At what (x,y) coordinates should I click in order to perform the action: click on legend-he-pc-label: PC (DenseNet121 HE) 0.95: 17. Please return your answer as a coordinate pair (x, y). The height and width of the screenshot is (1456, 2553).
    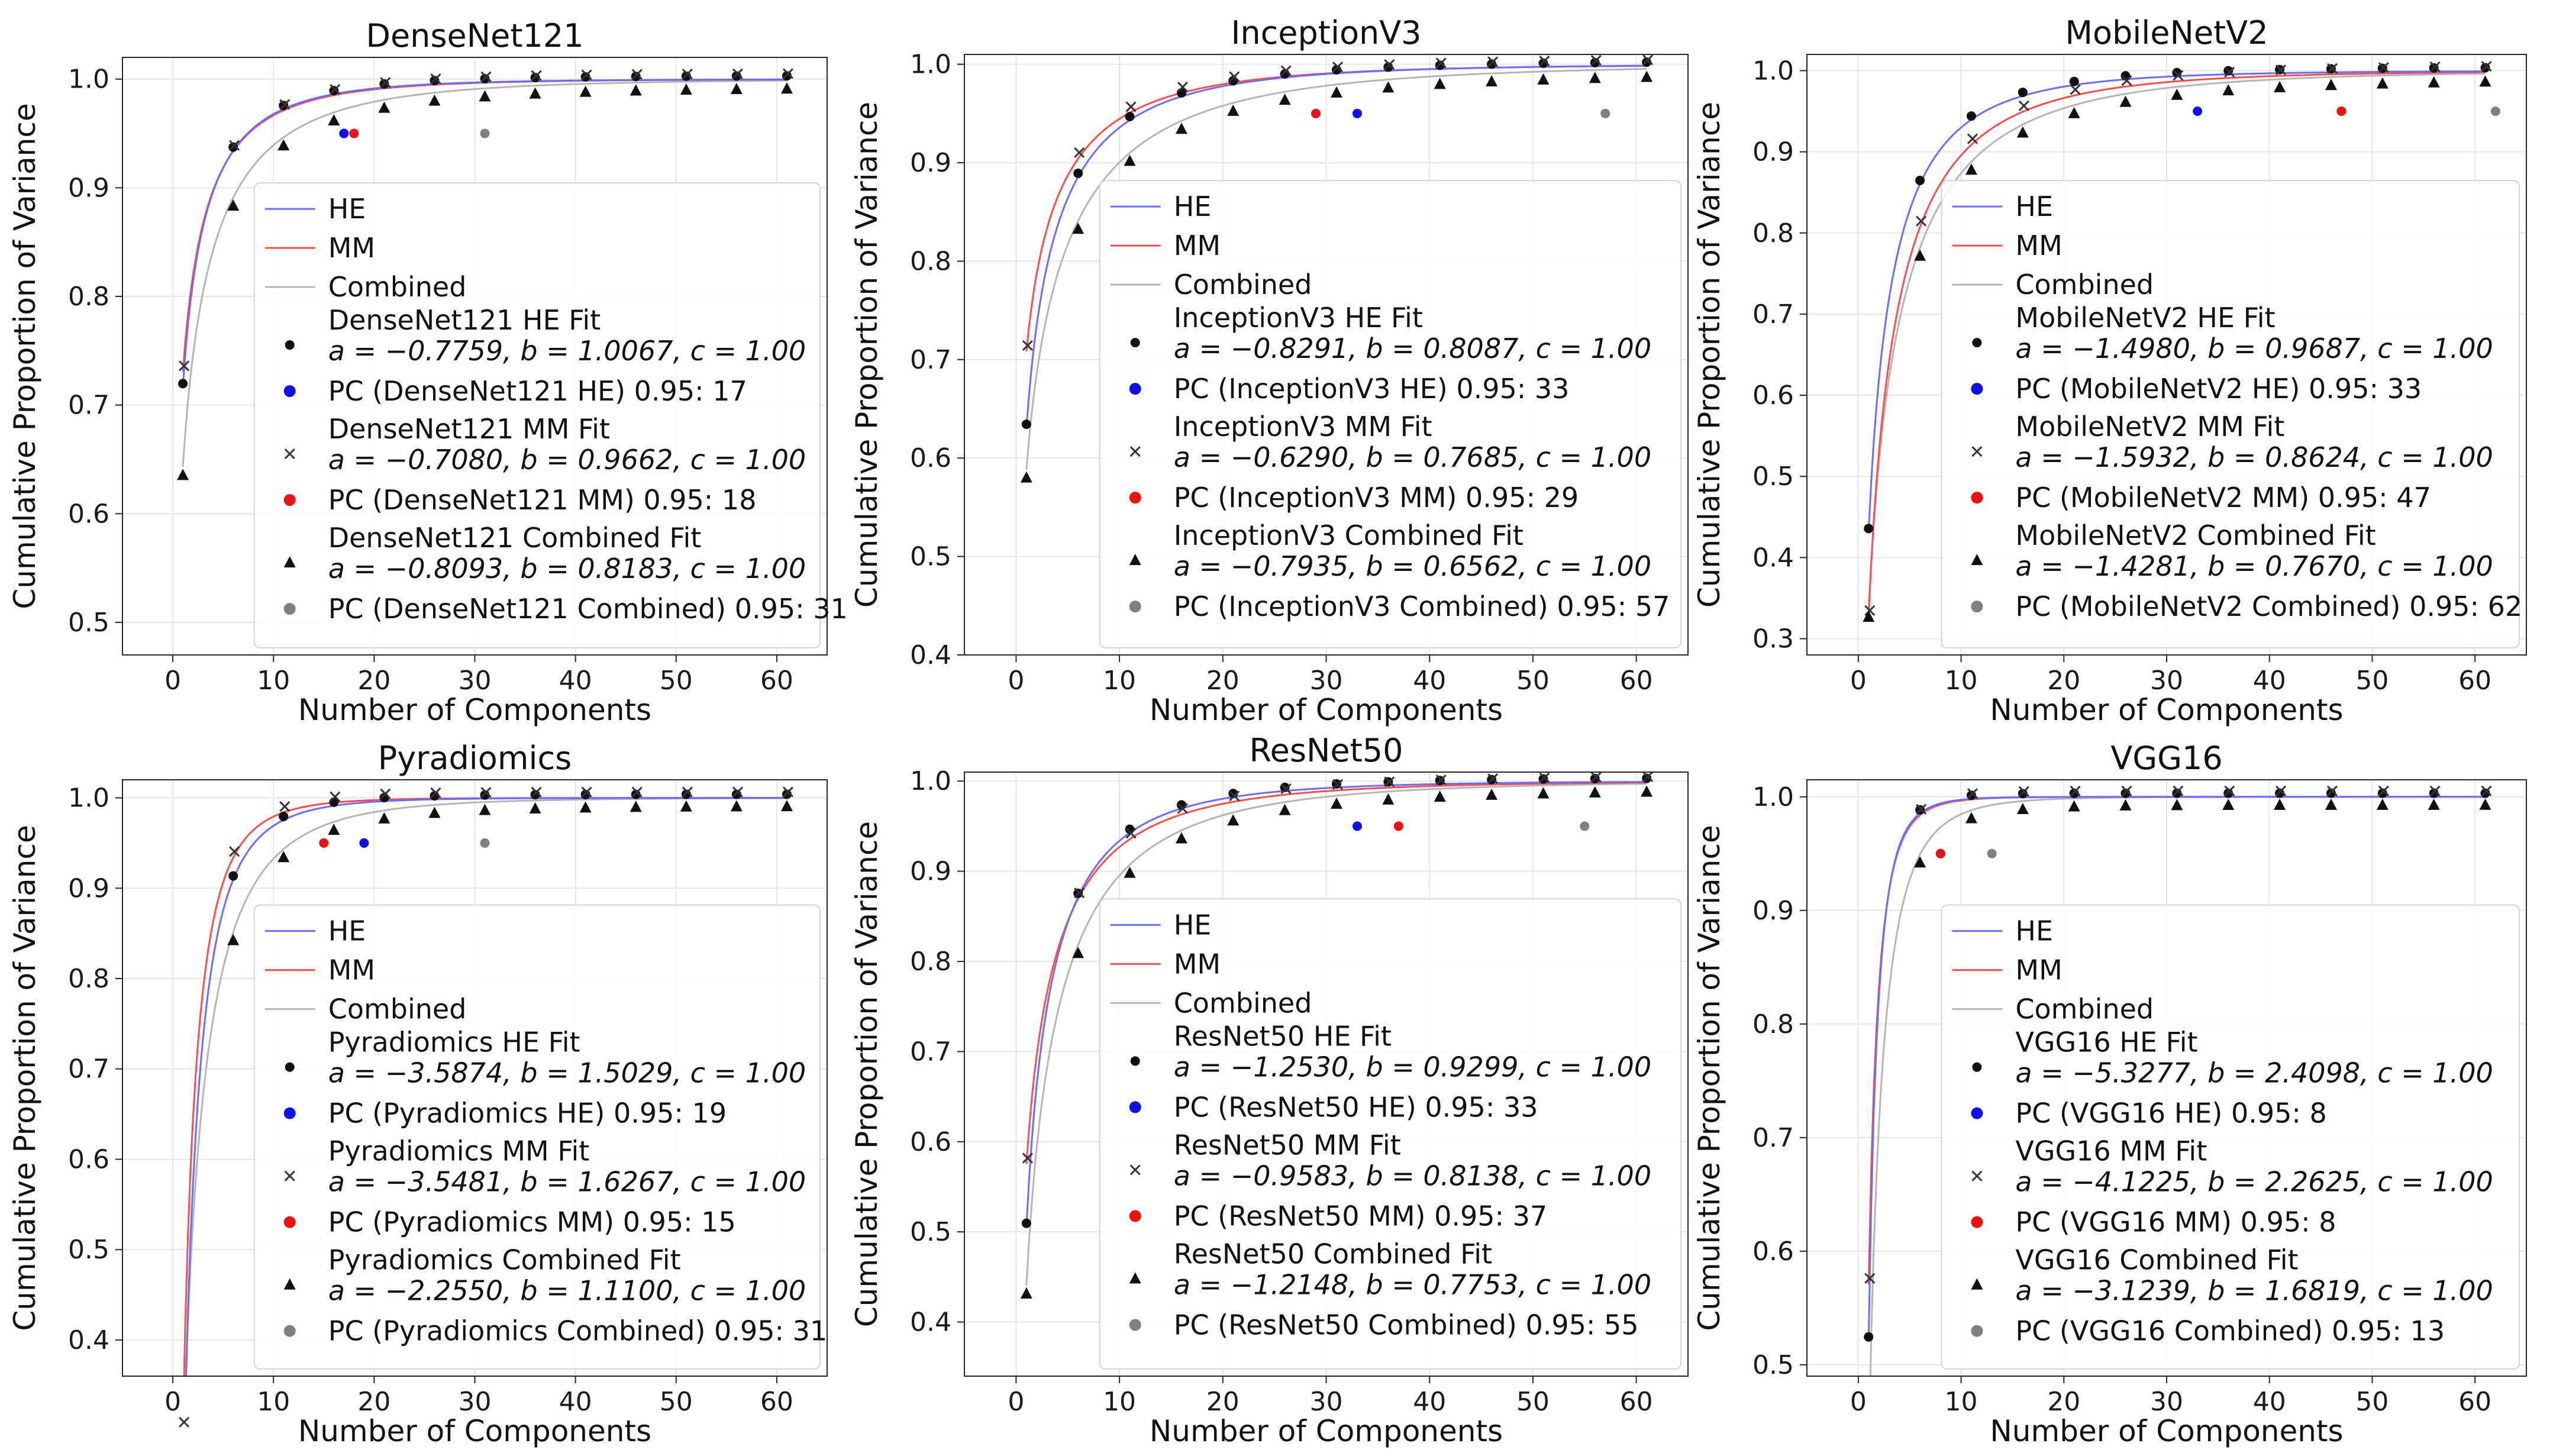
    Looking at the image, I should click on (537, 391).